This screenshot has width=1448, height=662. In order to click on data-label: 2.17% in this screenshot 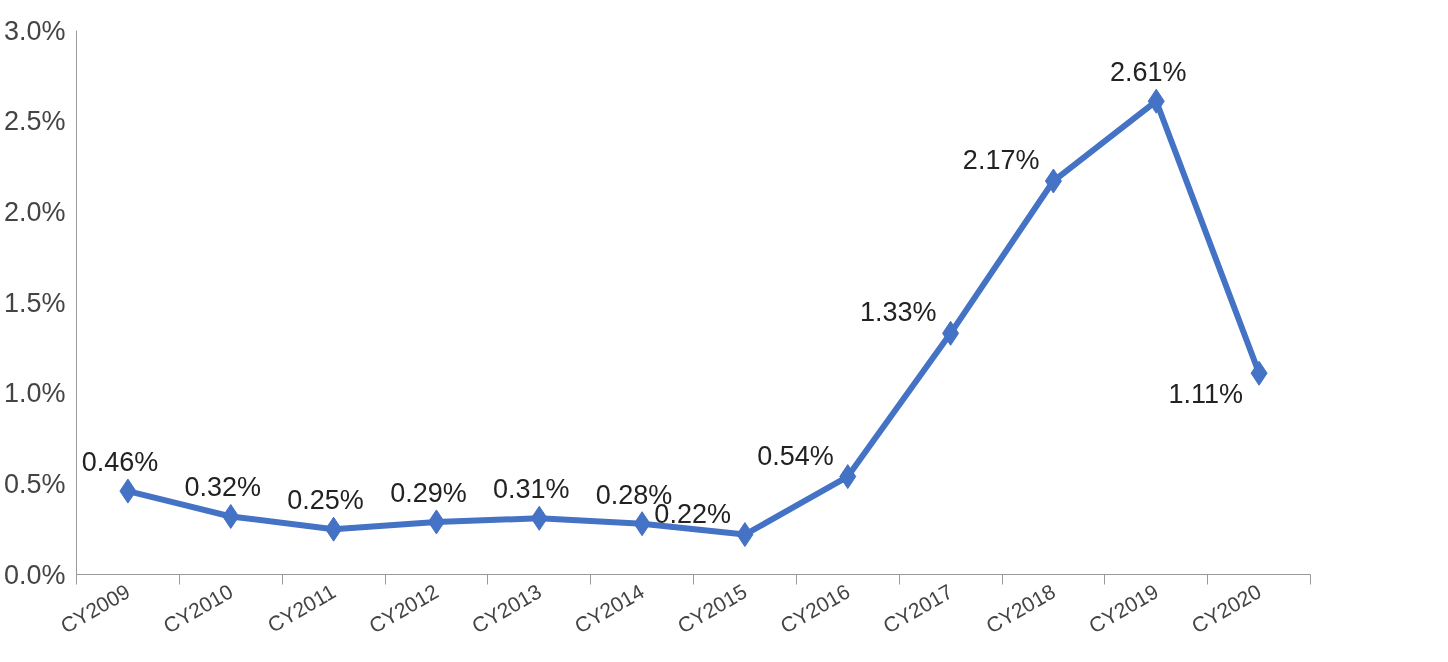, I will do `click(1001, 160)`.